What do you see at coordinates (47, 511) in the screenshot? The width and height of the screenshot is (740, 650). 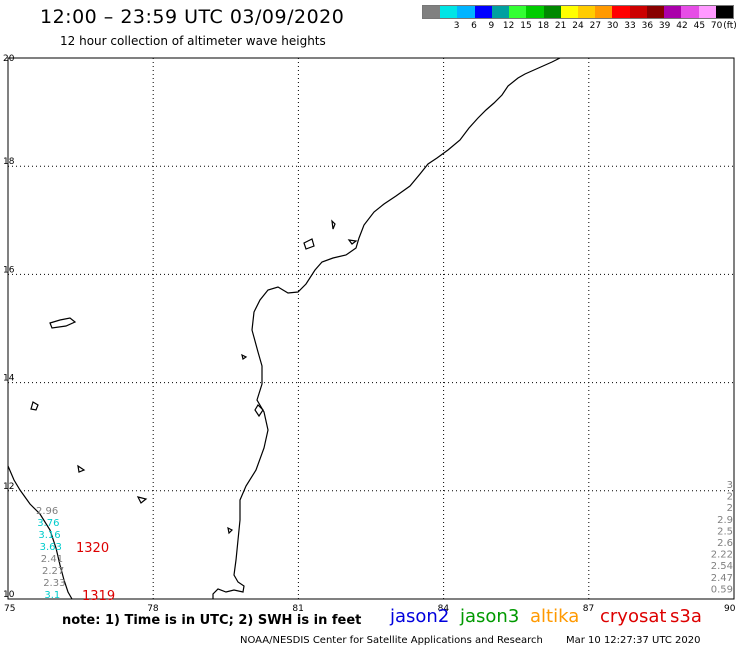 I see `wave-height-value: 2.96` at bounding box center [47, 511].